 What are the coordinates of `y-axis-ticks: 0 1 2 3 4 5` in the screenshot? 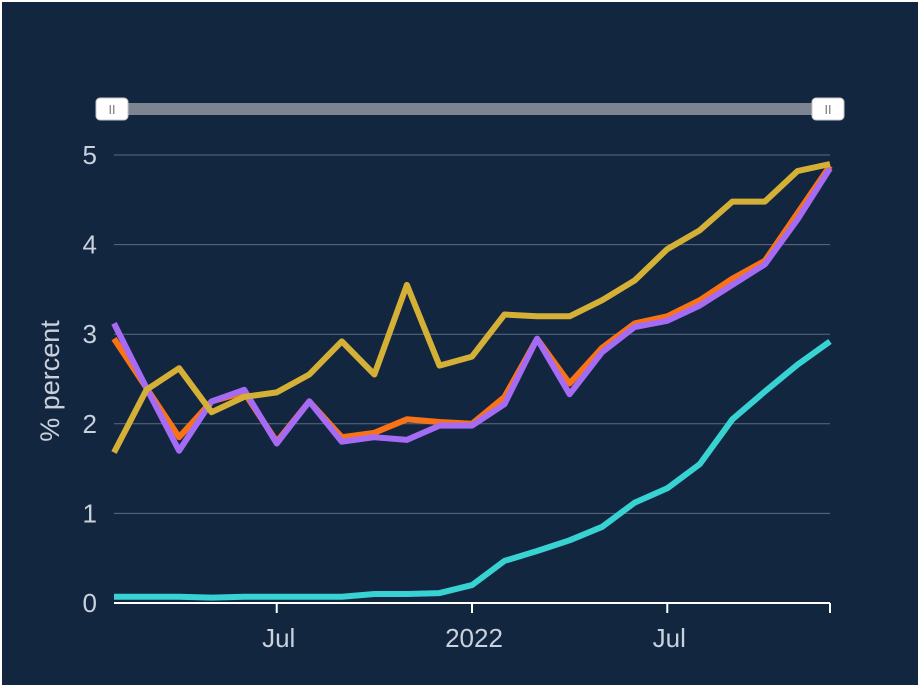 It's located at (90, 379).